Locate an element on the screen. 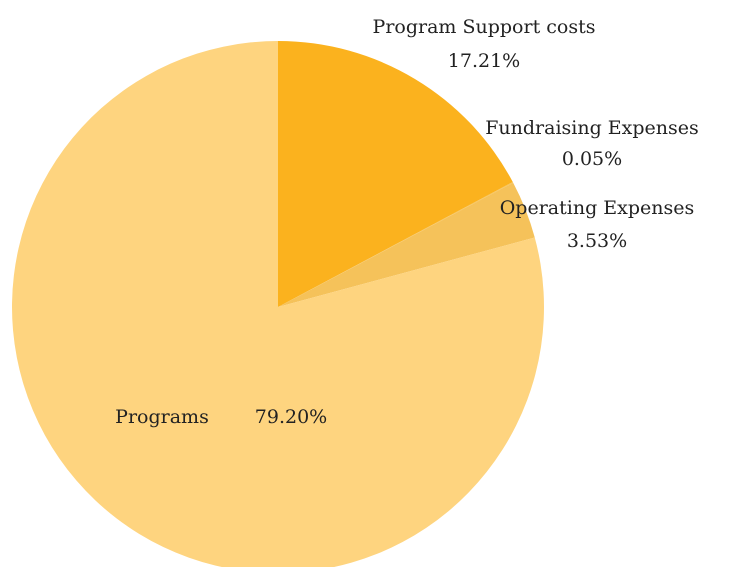 This screenshot has width=742, height=567. slice-label: Fundraising Expenses is located at coordinates (592, 128).